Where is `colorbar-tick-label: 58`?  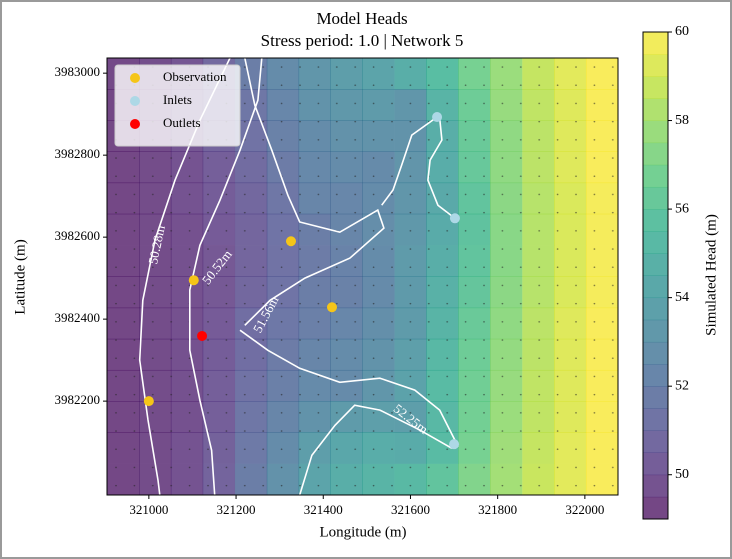
colorbar-tick-label: 58 is located at coordinates (682, 120).